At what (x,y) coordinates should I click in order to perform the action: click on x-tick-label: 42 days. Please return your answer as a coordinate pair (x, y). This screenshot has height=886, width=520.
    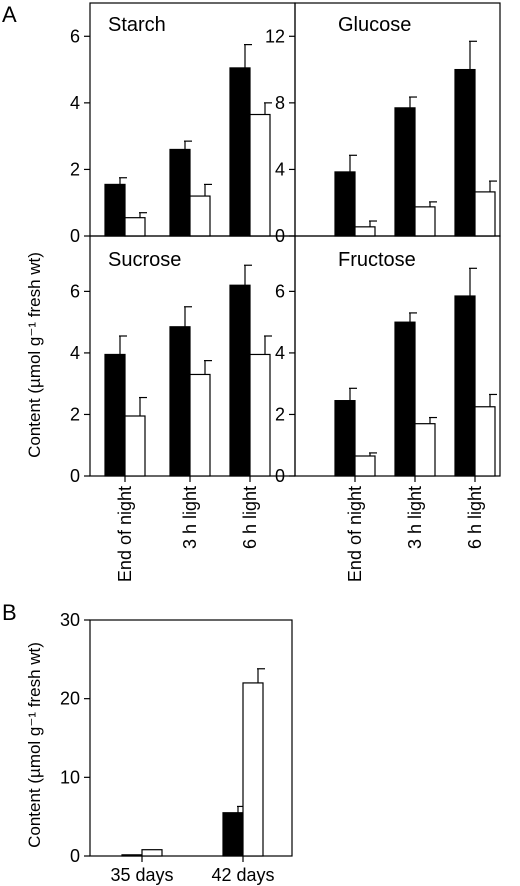
    Looking at the image, I should click on (242, 875).